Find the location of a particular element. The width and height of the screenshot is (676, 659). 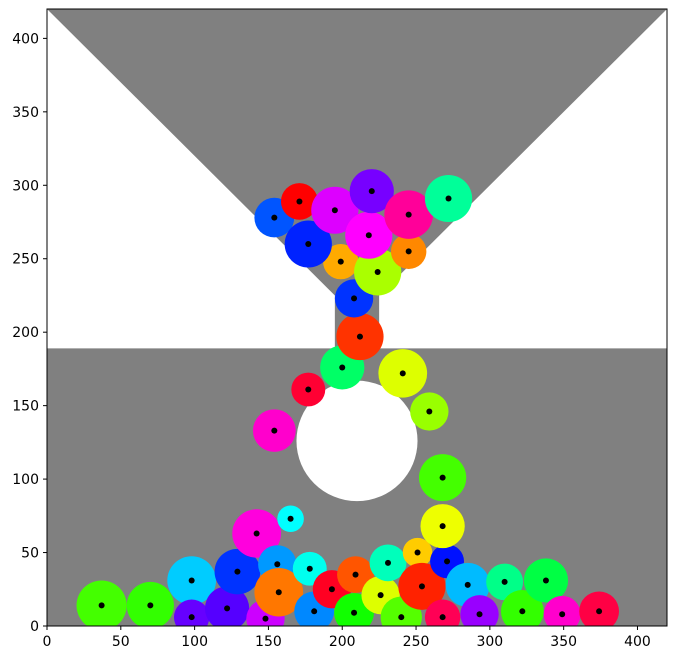

x-tick-label: 400 is located at coordinates (637, 642).